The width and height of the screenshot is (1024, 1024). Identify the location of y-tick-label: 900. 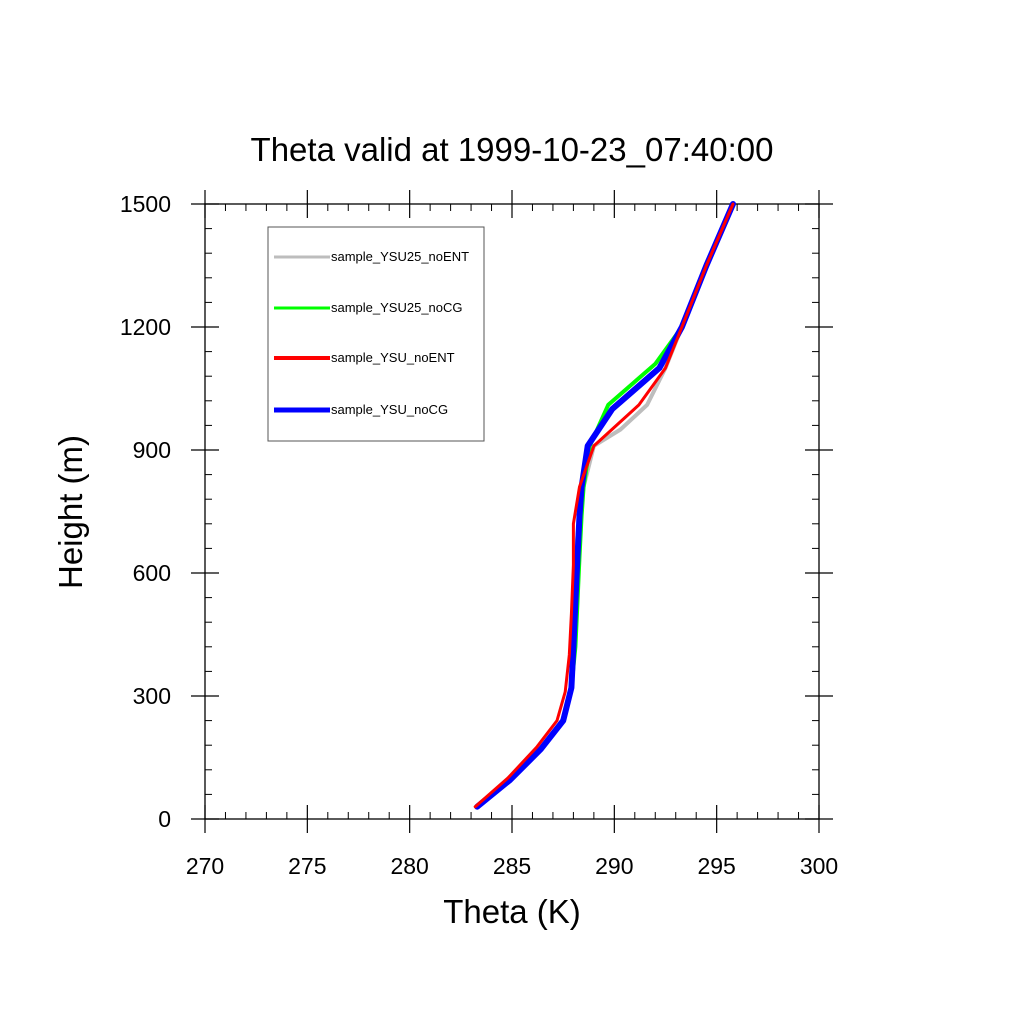
(152, 450).